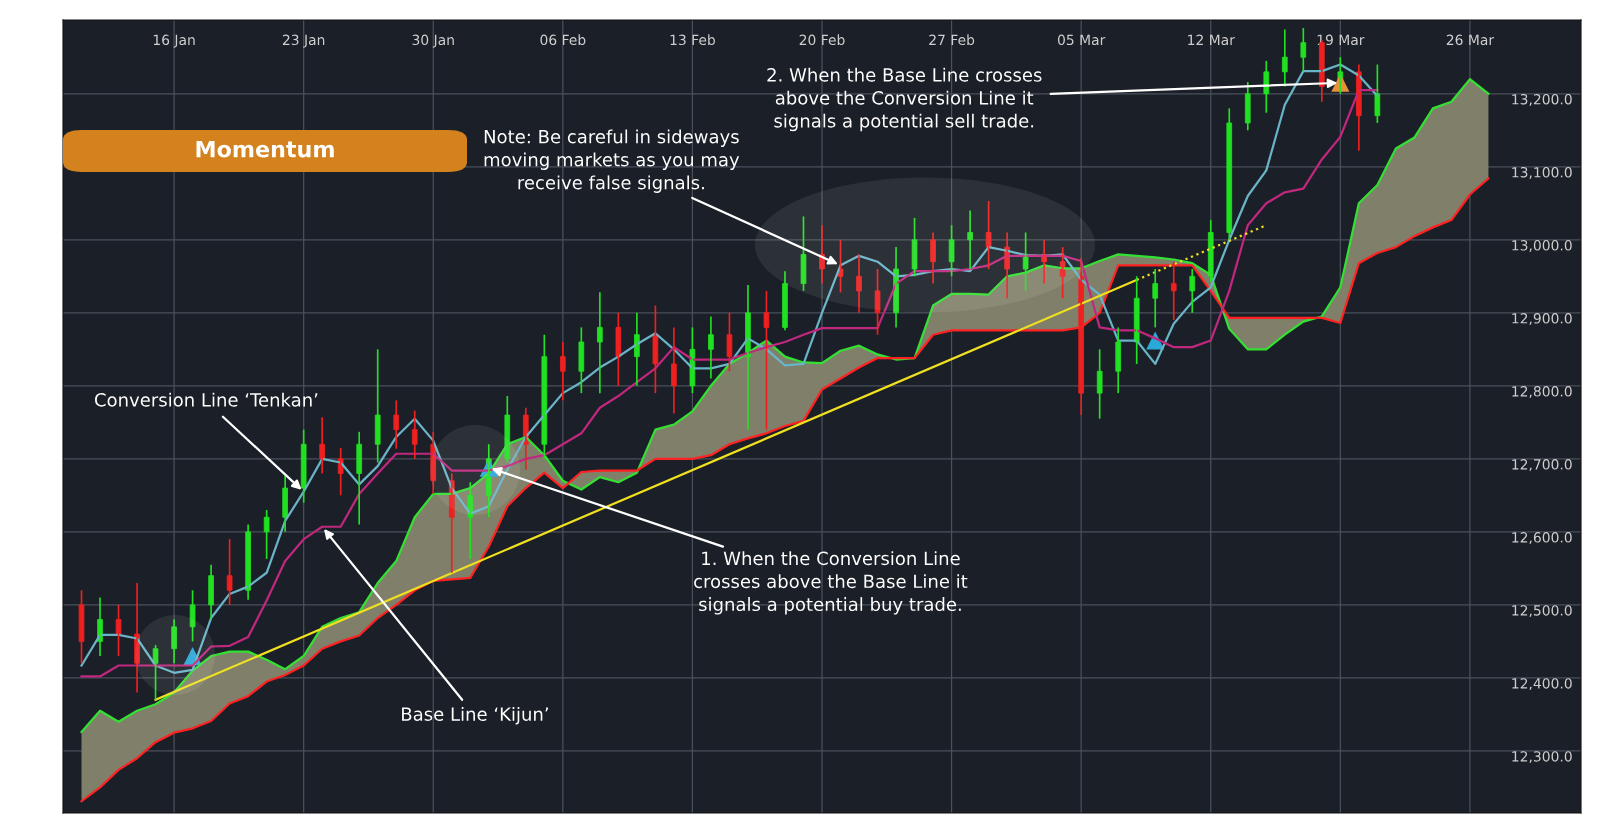 Image resolution: width=1600 pixels, height=835 pixels. I want to click on annotation: Note: Be careful in sideways moving markets as you may receive false signals., so click(612, 161).